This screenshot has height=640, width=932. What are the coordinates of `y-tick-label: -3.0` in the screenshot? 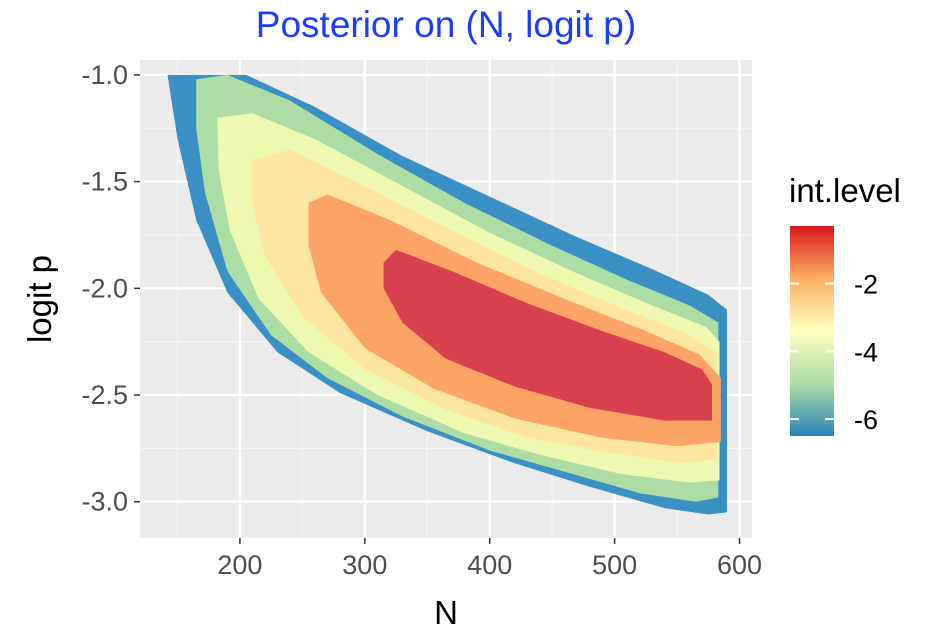 It's located at (104, 502).